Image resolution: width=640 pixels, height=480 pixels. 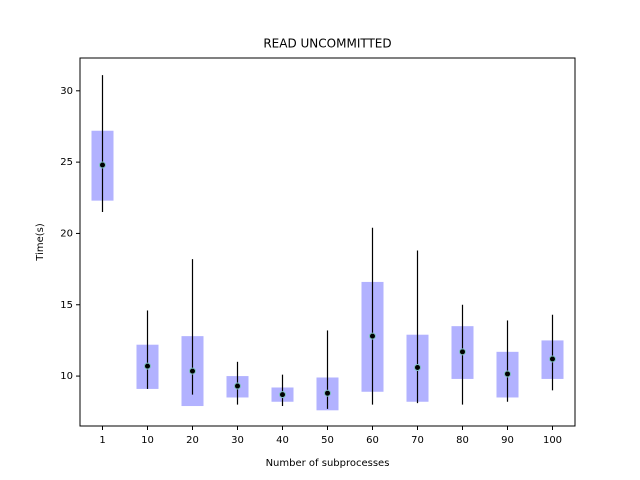 I want to click on y-tick-label: 10, so click(x=66, y=376).